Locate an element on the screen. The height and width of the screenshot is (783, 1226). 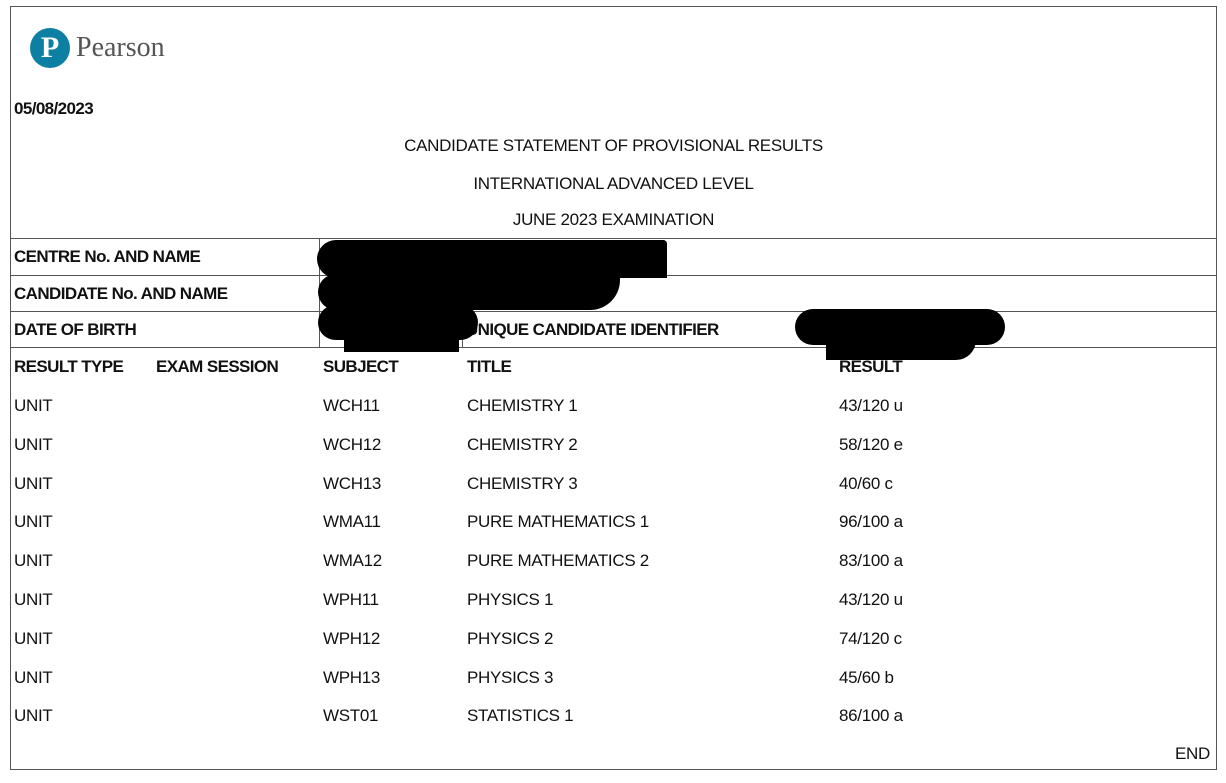
uci-label: UNIQUE CANDIDATE IDENTIFIER is located at coordinates (592, 329).